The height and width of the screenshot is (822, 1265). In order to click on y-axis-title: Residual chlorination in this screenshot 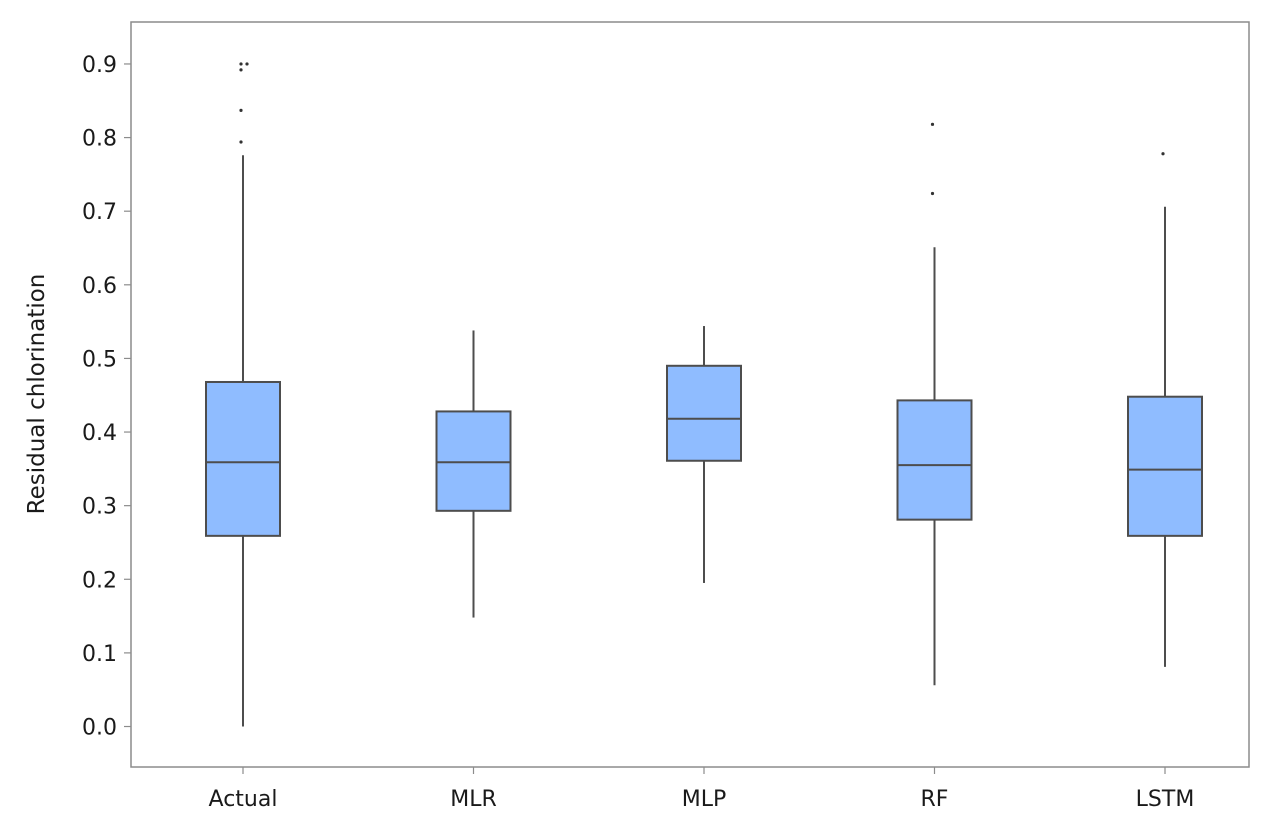, I will do `click(37, 394)`.